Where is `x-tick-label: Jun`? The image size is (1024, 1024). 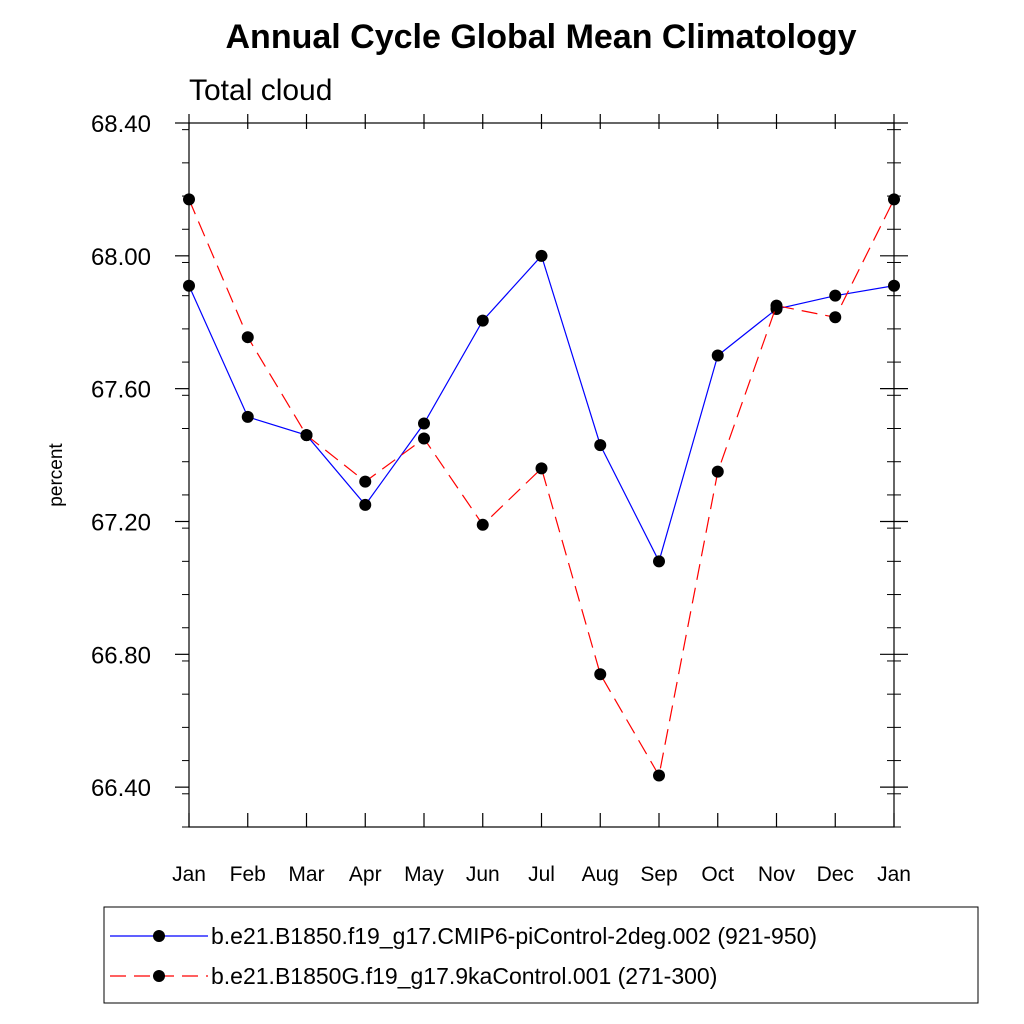 x-tick-label: Jun is located at coordinates (483, 874).